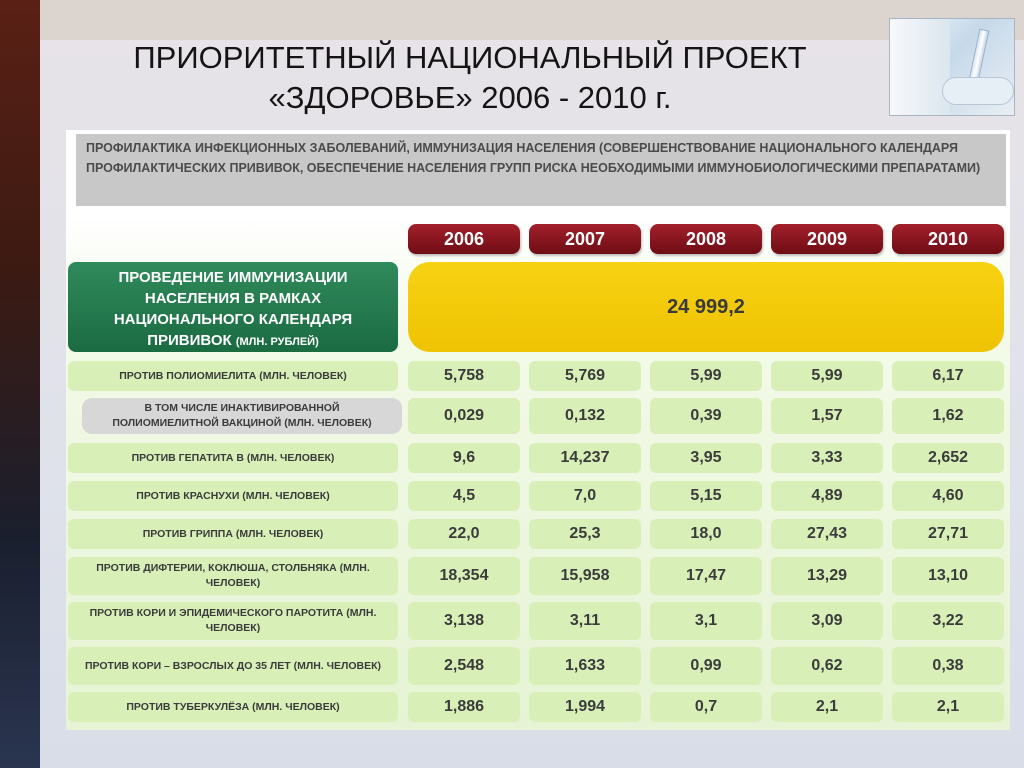 The height and width of the screenshot is (768, 1024). I want to click on value-cell: 4,89, so click(827, 496).